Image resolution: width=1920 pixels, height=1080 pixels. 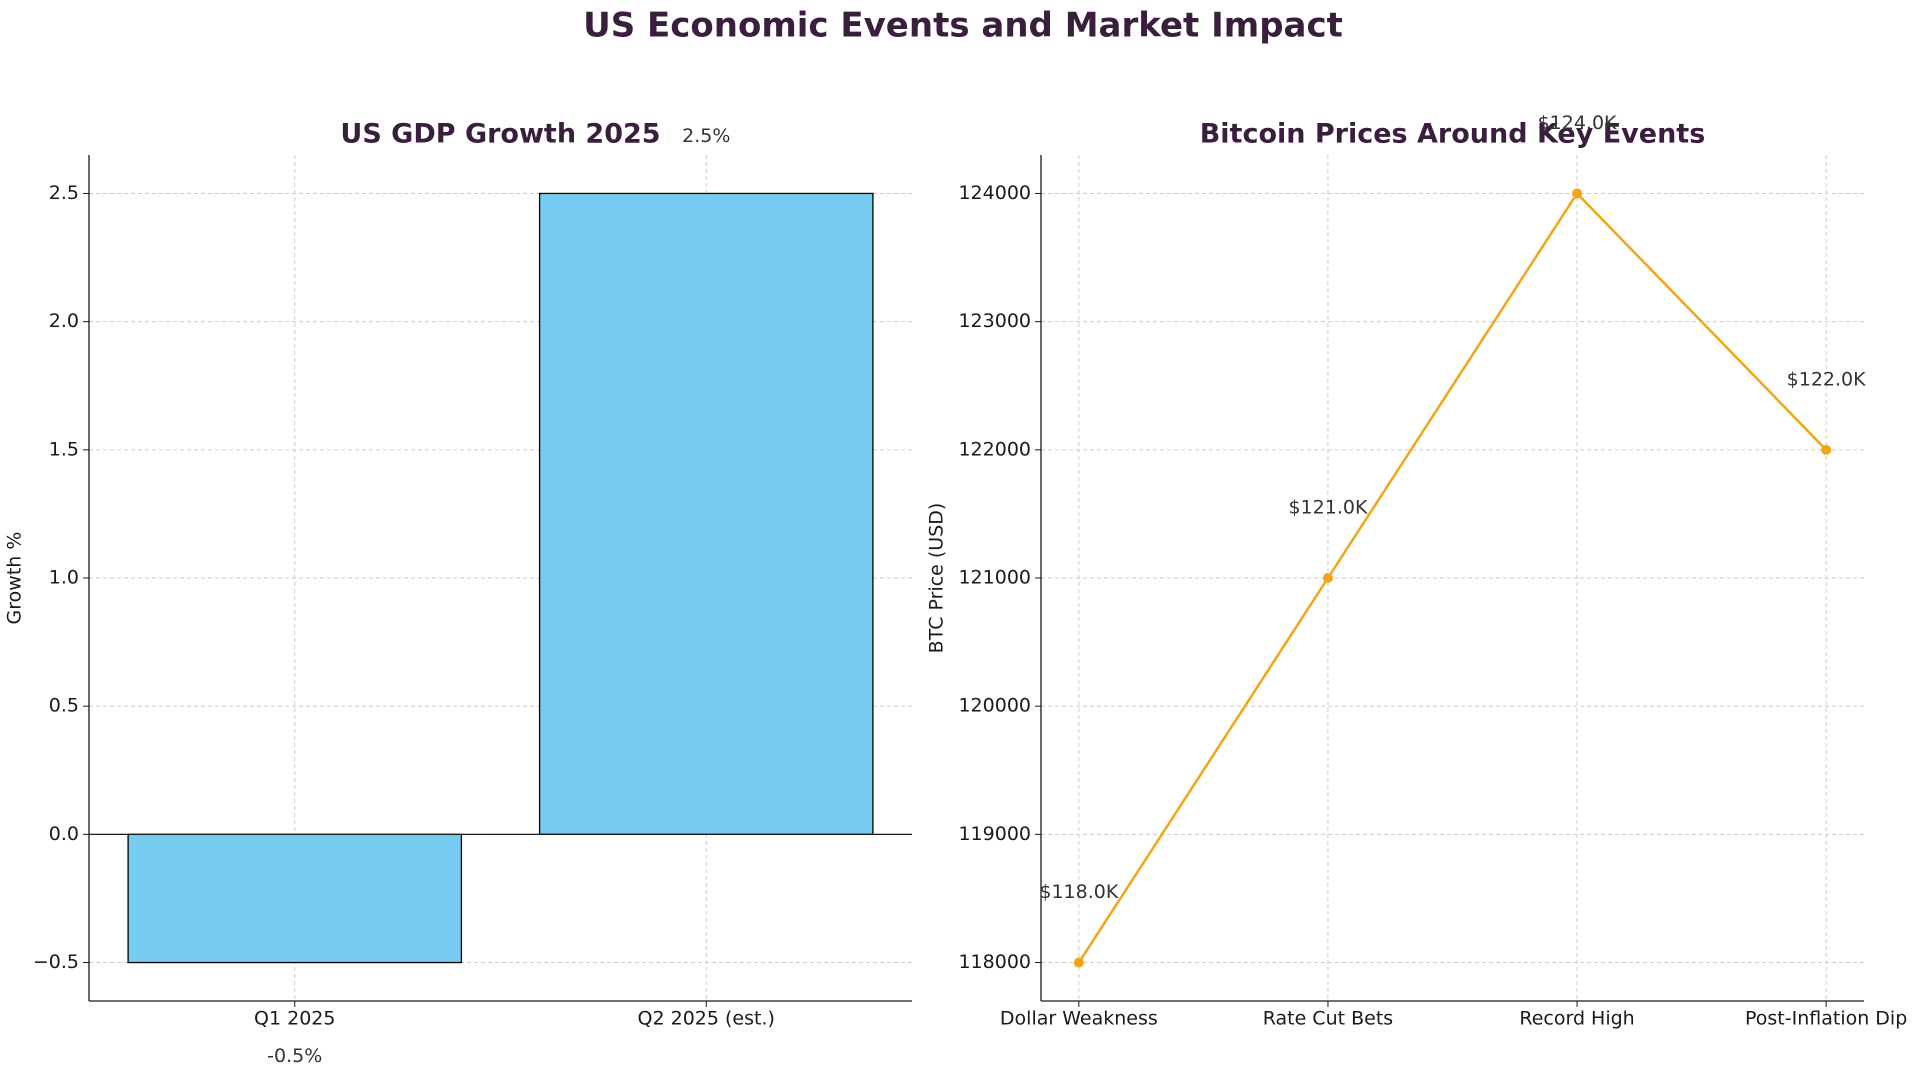 What do you see at coordinates (1078, 892) in the screenshot?
I see `value-label: $118.0K` at bounding box center [1078, 892].